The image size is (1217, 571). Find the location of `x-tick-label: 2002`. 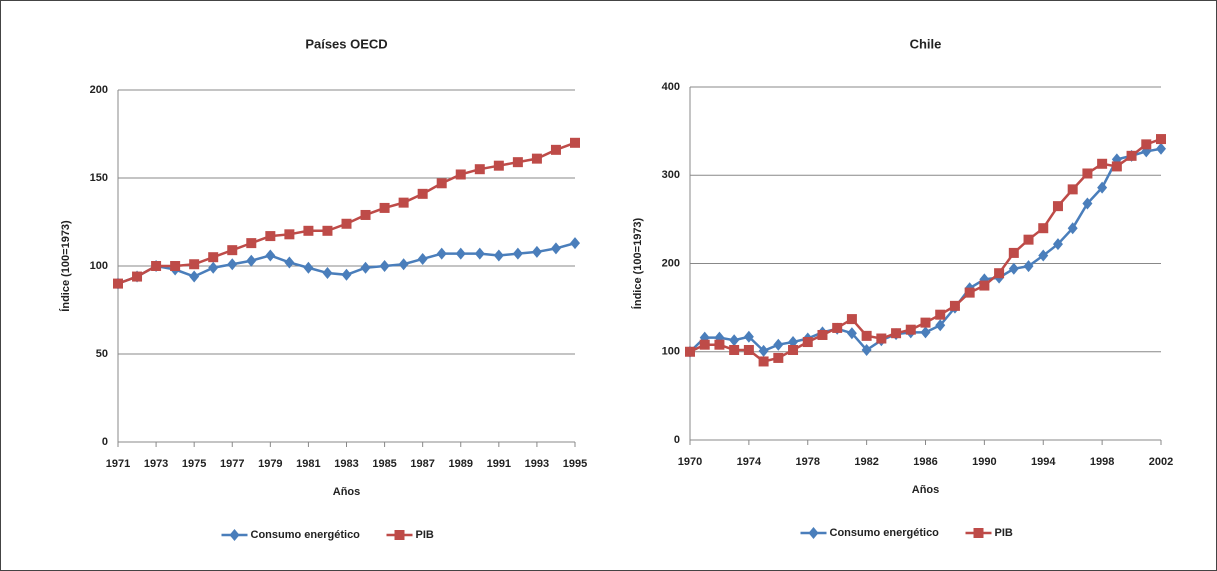

x-tick-label: 2002 is located at coordinates (1161, 462).